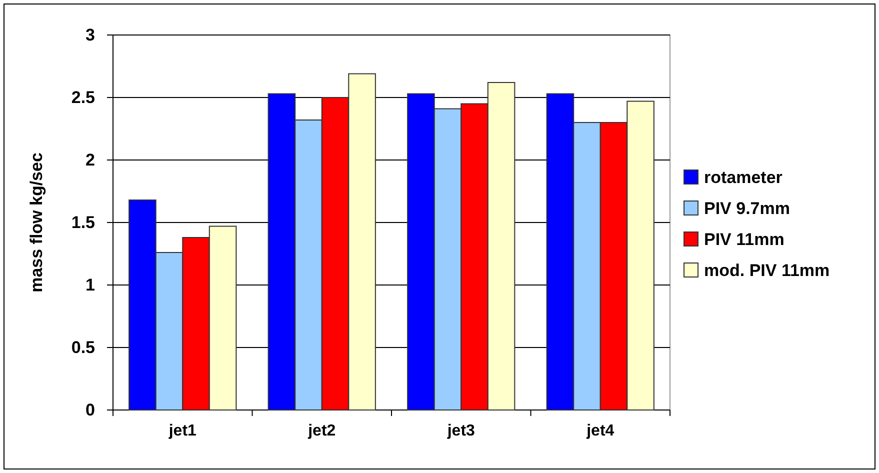  What do you see at coordinates (767, 270) in the screenshot?
I see `legend-label: mod. PIV 11mm` at bounding box center [767, 270].